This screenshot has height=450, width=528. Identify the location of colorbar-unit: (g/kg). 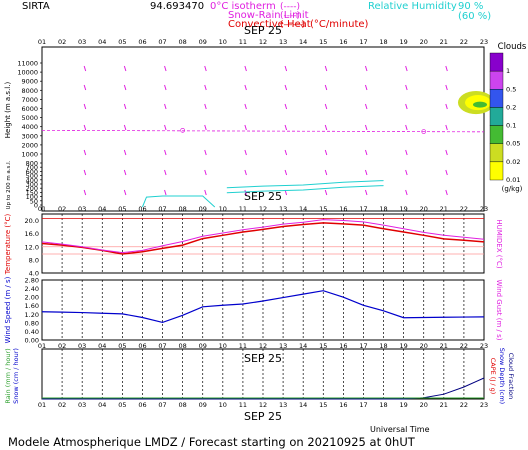
(512, 189).